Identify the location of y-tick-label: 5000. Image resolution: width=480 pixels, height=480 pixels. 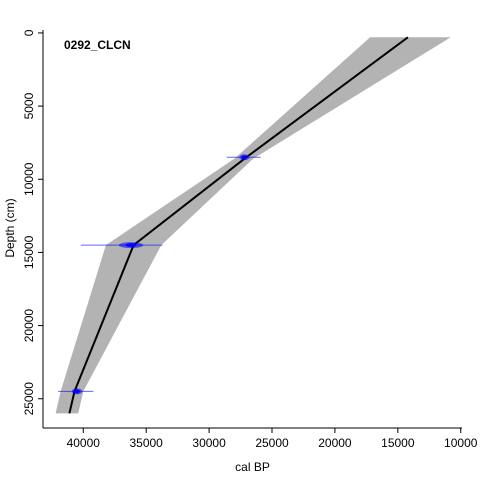
(29, 105).